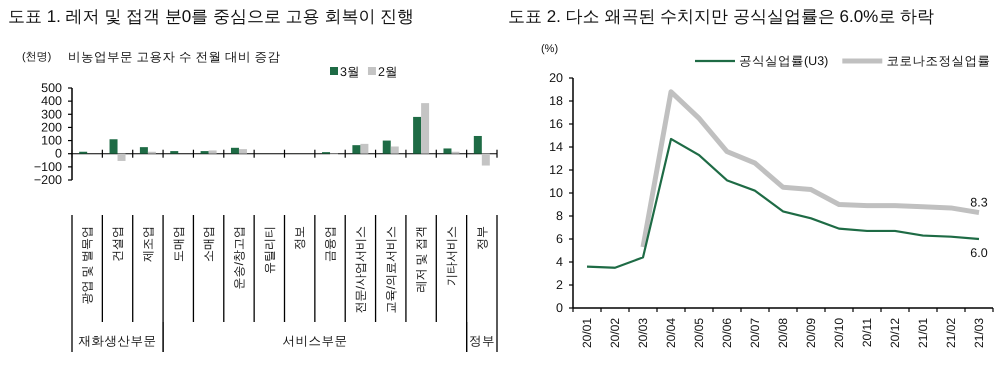  Describe the element at coordinates (560, 239) in the screenshot. I see `y-tick-label: 6` at that location.